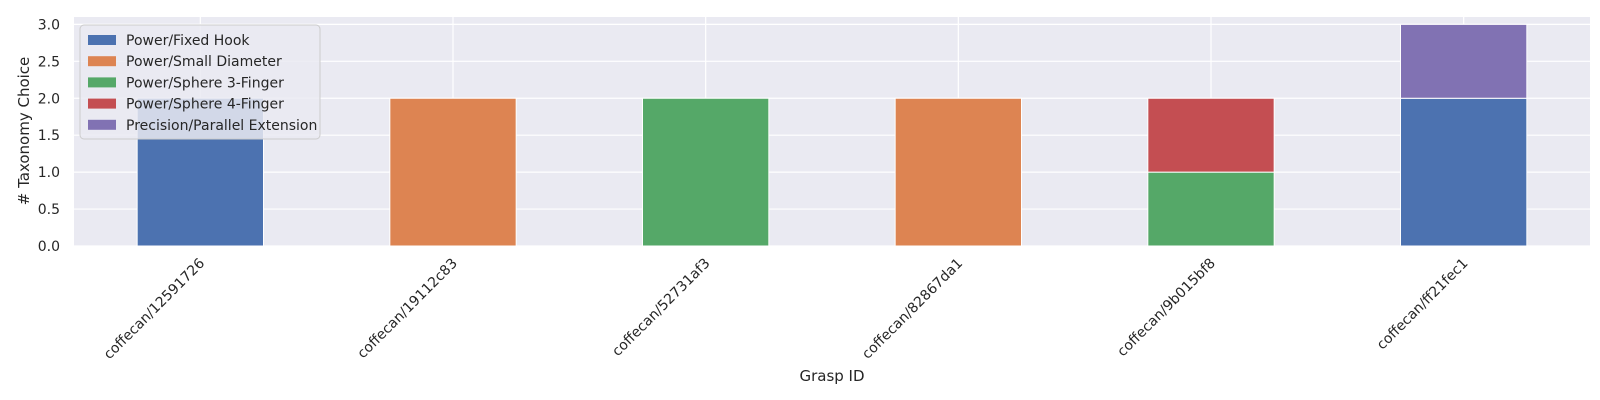 This screenshot has width=1600, height=400. Describe the element at coordinates (49, 62) in the screenshot. I see `y-tick-label: 2.5` at that location.